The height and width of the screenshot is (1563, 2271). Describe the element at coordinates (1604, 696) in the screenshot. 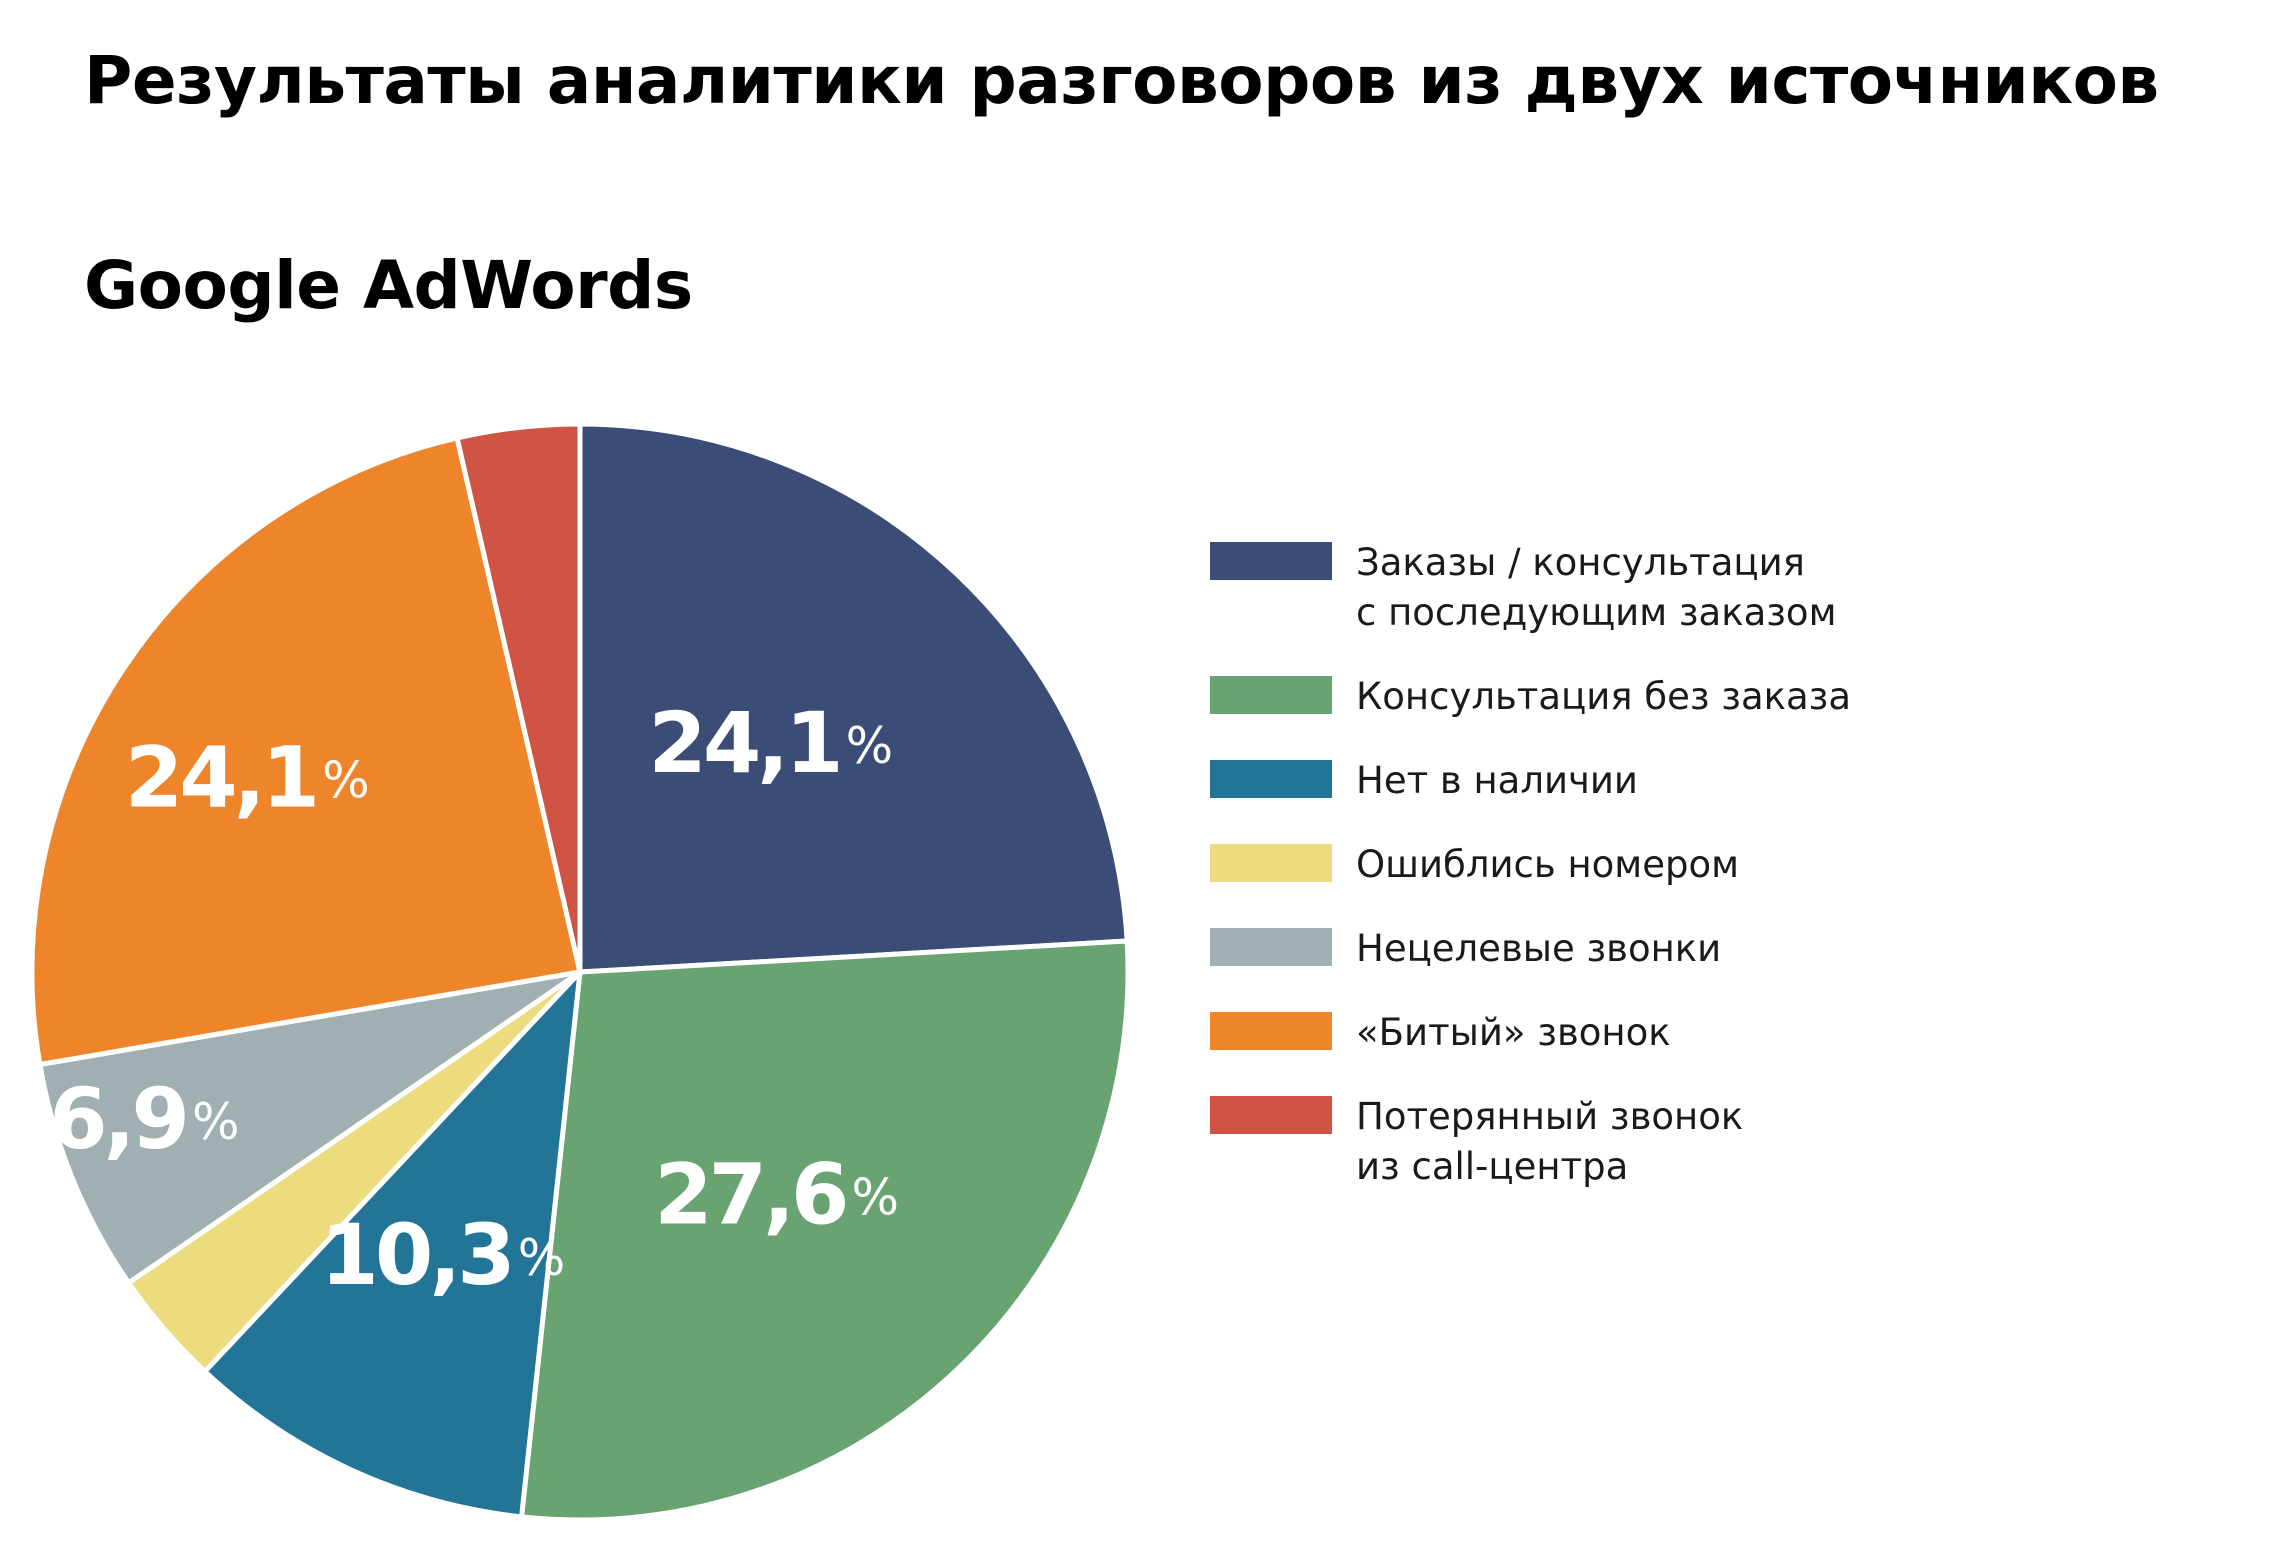

I see `legend-label: Консультация без заказа` at that location.